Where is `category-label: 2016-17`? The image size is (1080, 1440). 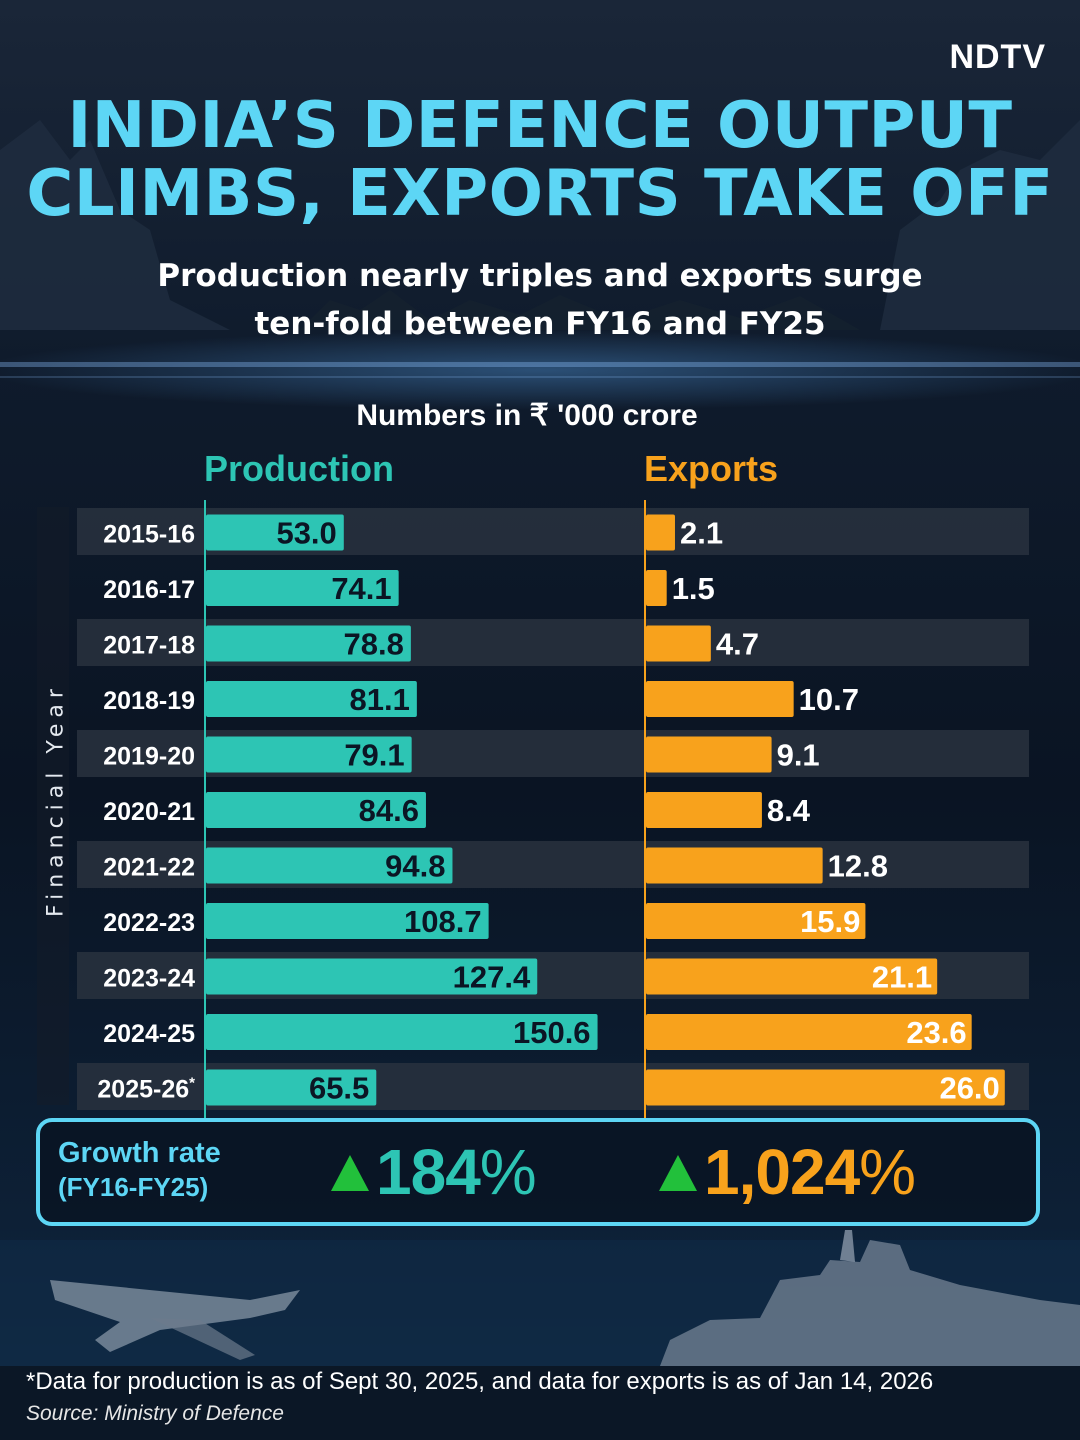
category-label: 2016-17 is located at coordinates (149, 590).